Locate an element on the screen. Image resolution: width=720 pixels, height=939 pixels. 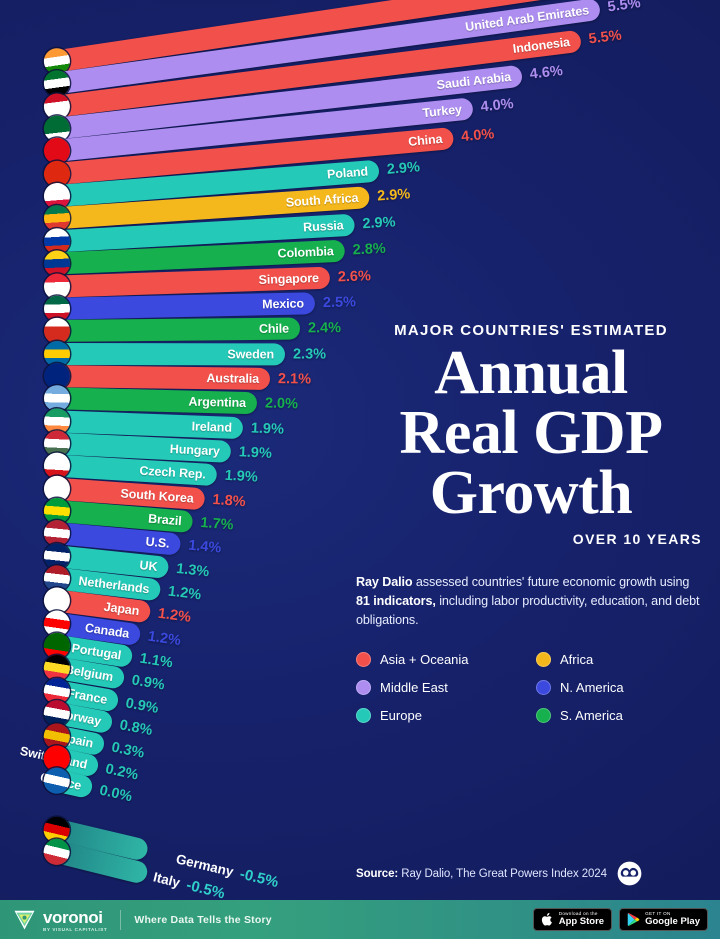
bar-value-label: 1.4% is located at coordinates (205, 547).